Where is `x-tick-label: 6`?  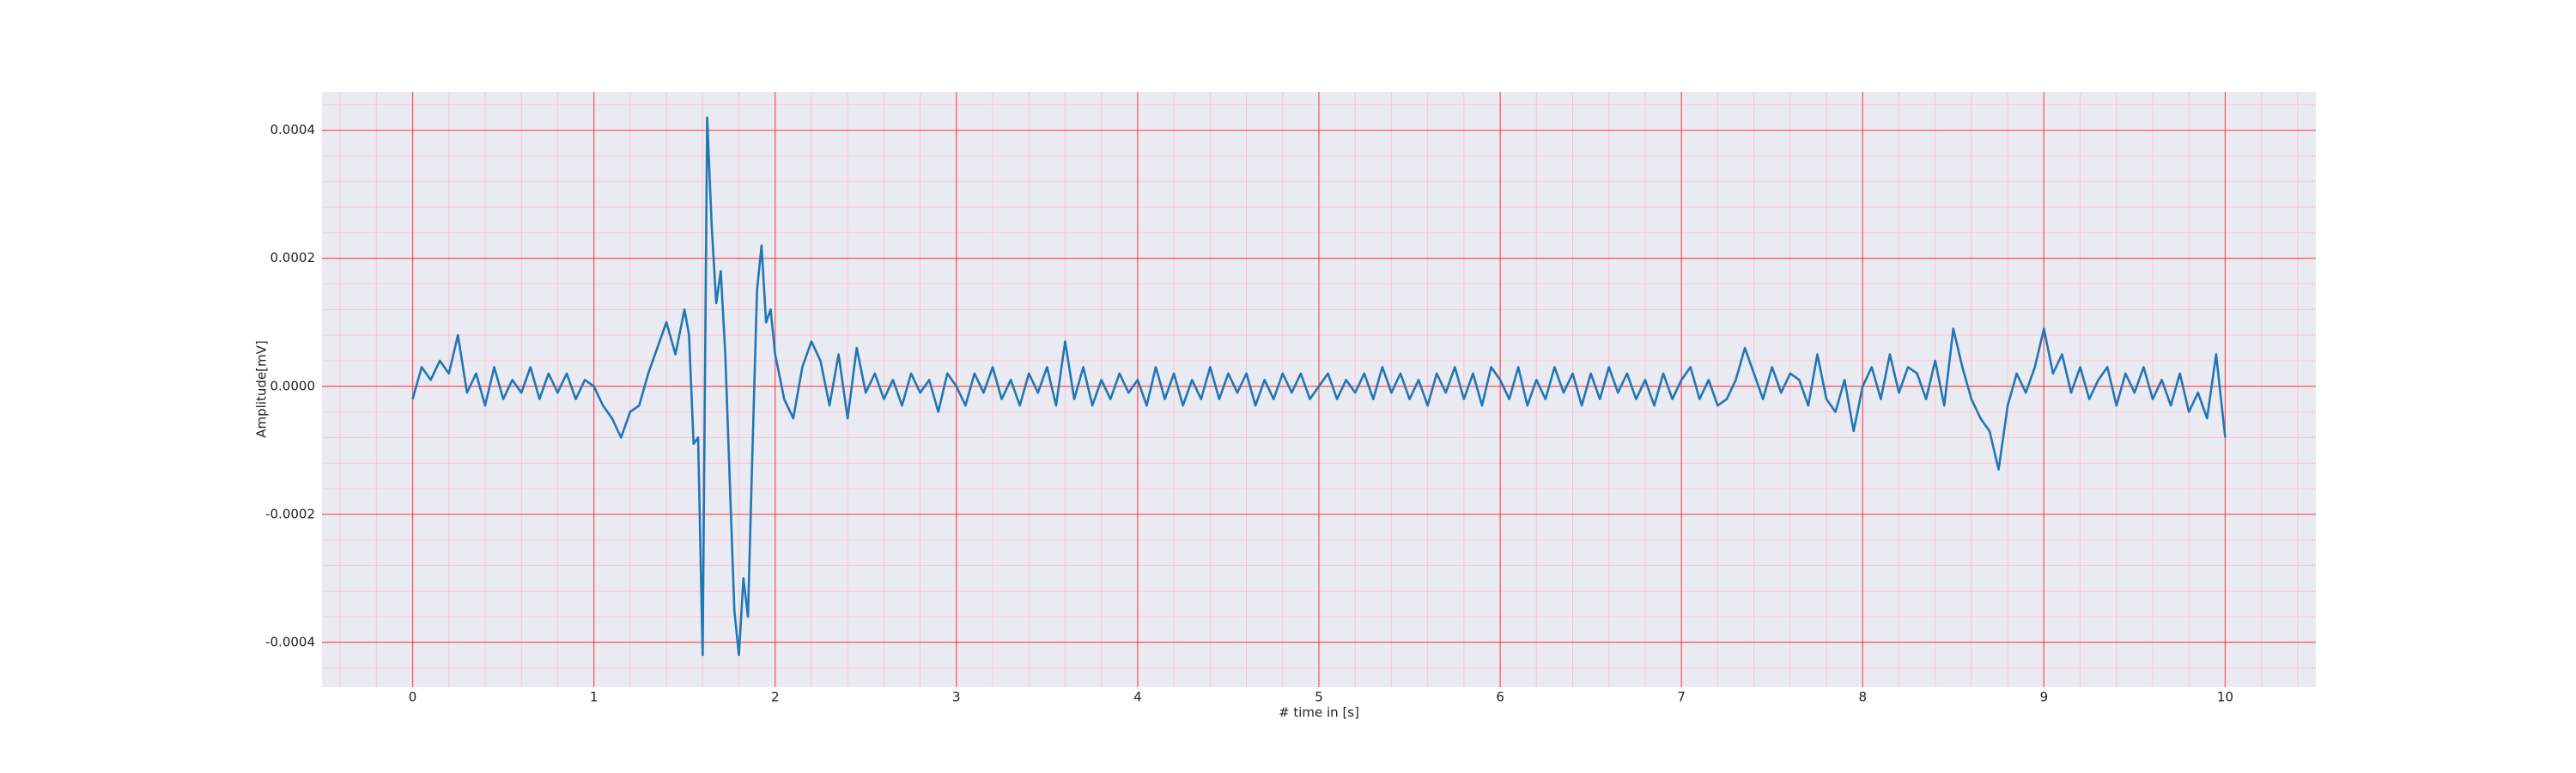
x-tick-label: 6 is located at coordinates (1500, 697).